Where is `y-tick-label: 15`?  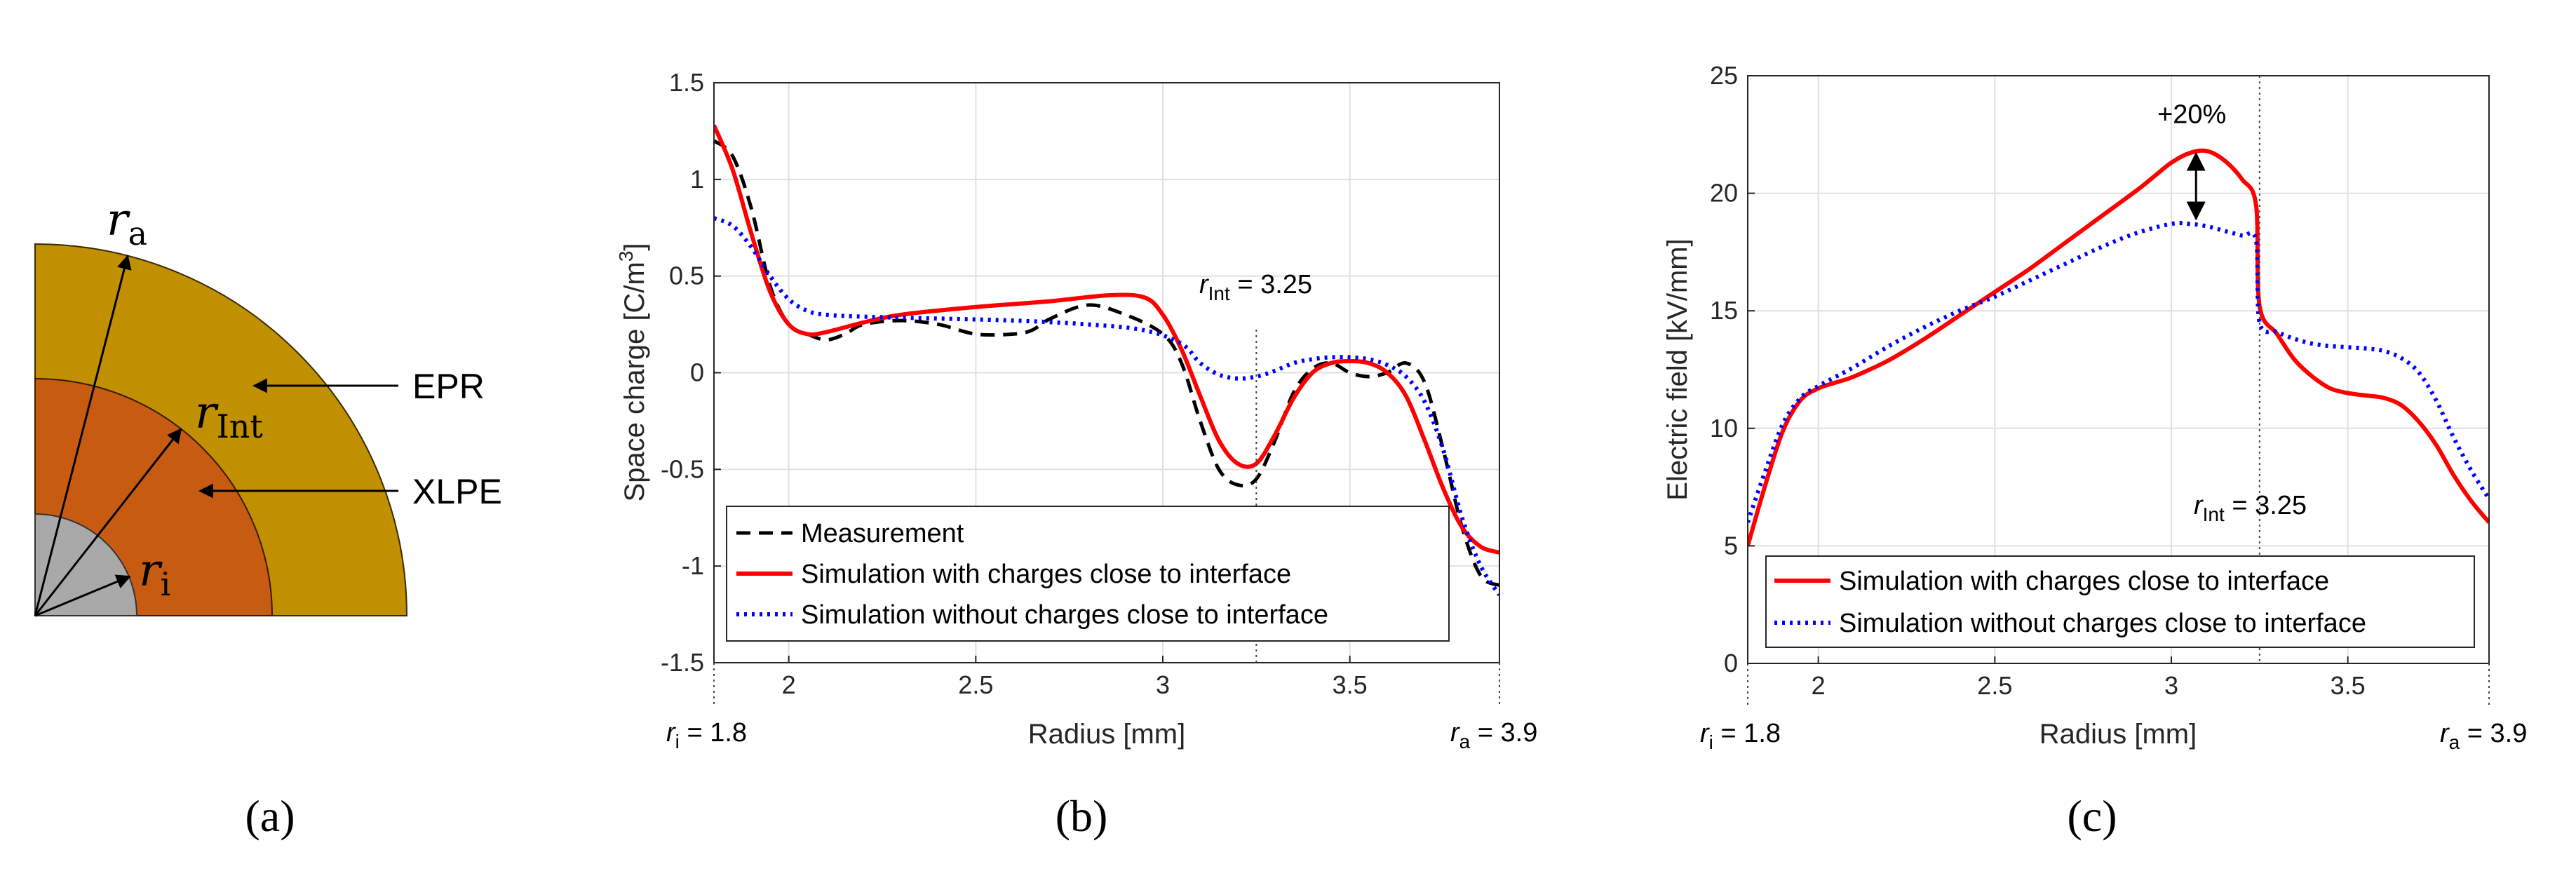 y-tick-label: 15 is located at coordinates (1724, 311).